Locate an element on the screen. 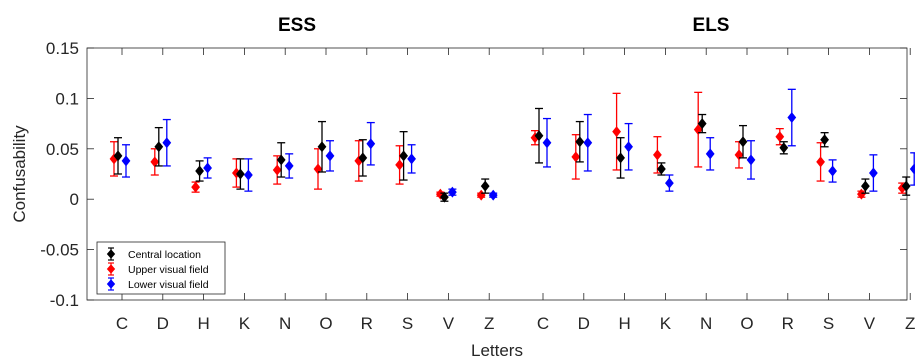  panel-title-ess: ESS is located at coordinates (297, 25).